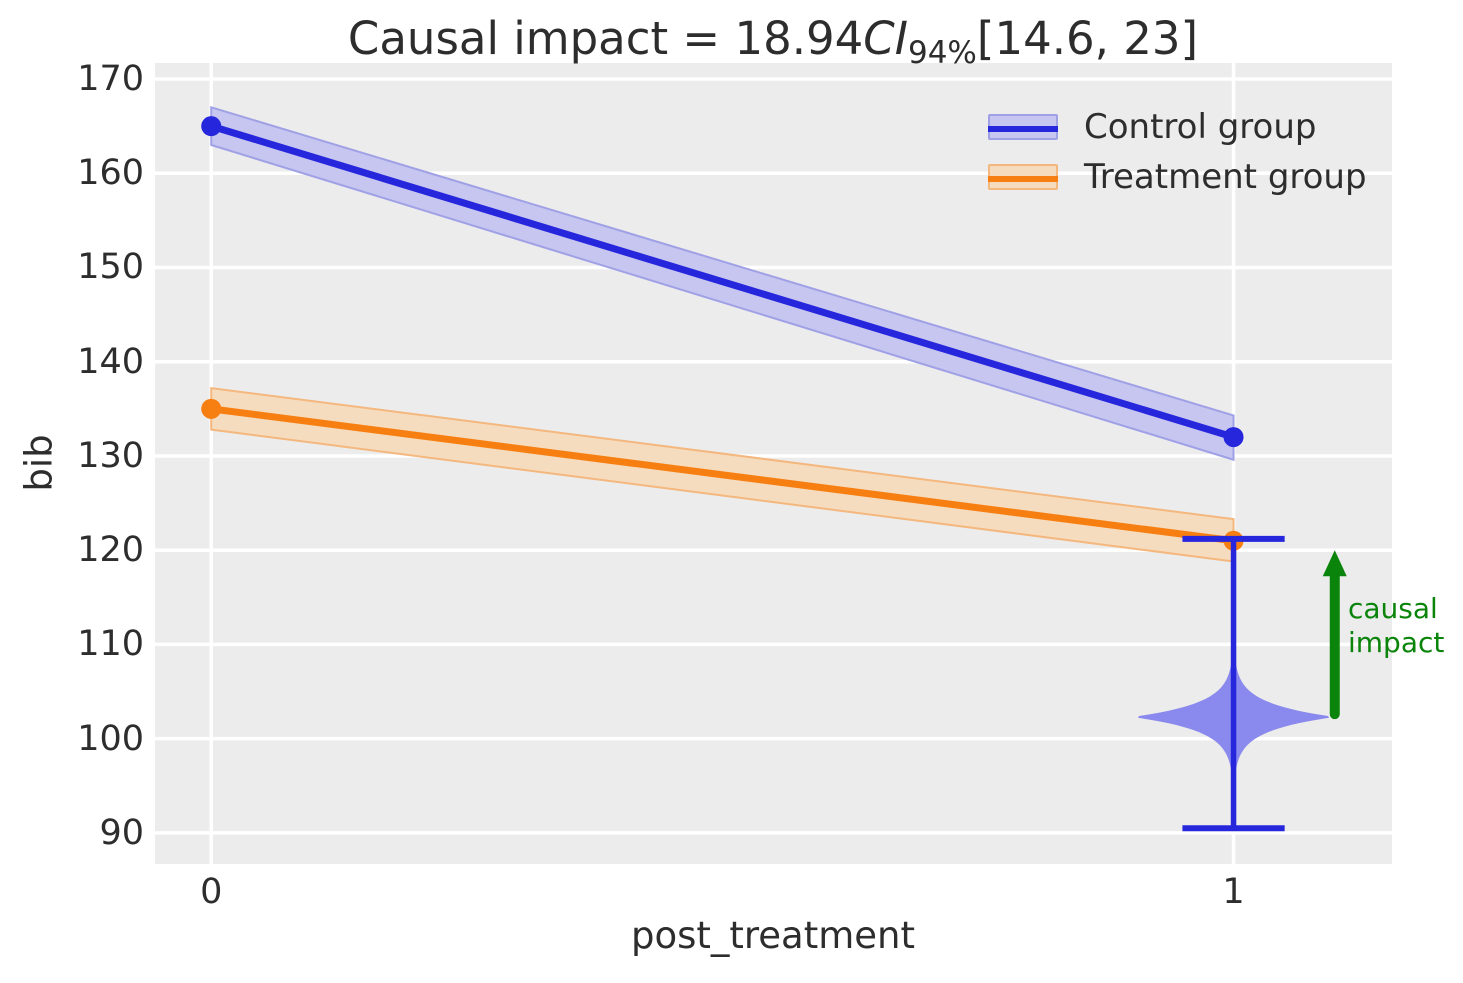 The width and height of the screenshot is (1463, 983). What do you see at coordinates (110, 173) in the screenshot?
I see `y-tick-label-160: 160` at bounding box center [110, 173].